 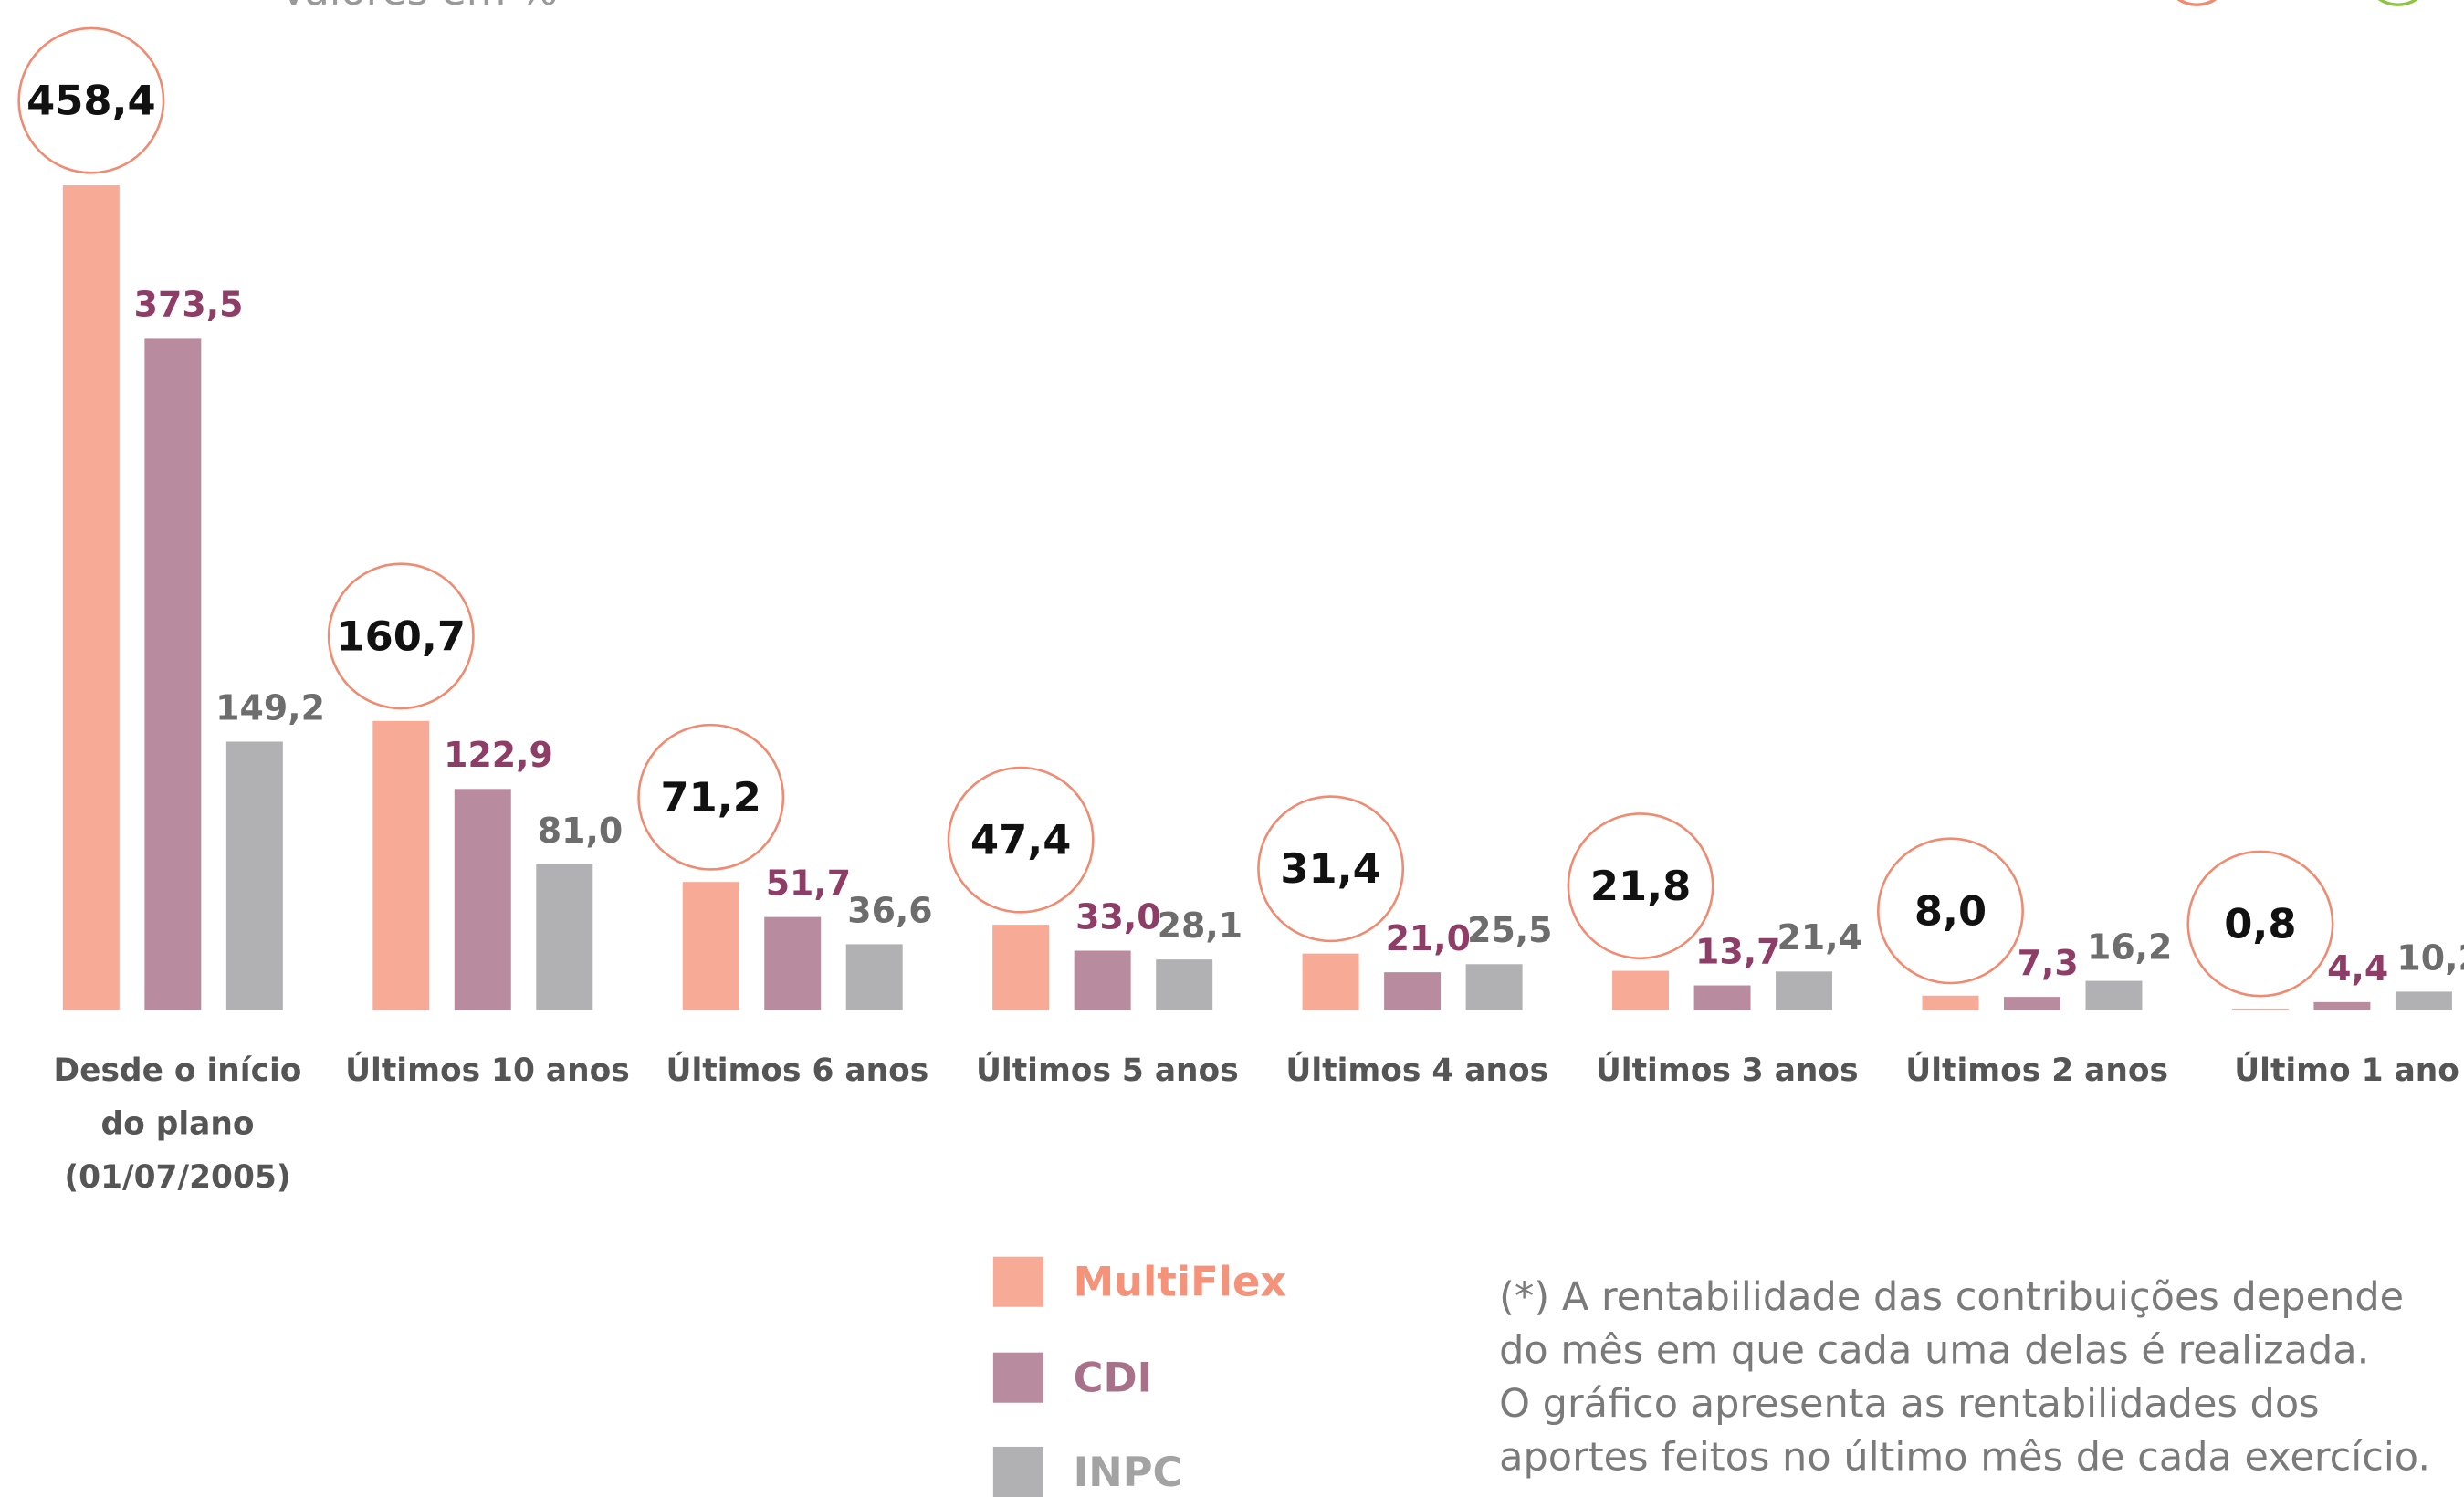 I want to click on x-tick-label: Últimos 3 anos, so click(x=1728, y=1070).